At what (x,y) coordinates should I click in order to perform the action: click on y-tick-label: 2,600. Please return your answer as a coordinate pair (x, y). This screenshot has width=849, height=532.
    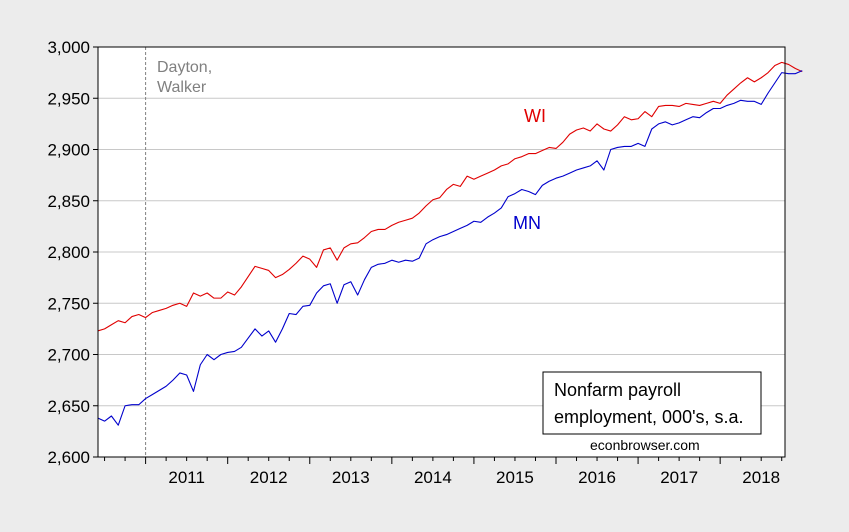
    Looking at the image, I should click on (68, 457).